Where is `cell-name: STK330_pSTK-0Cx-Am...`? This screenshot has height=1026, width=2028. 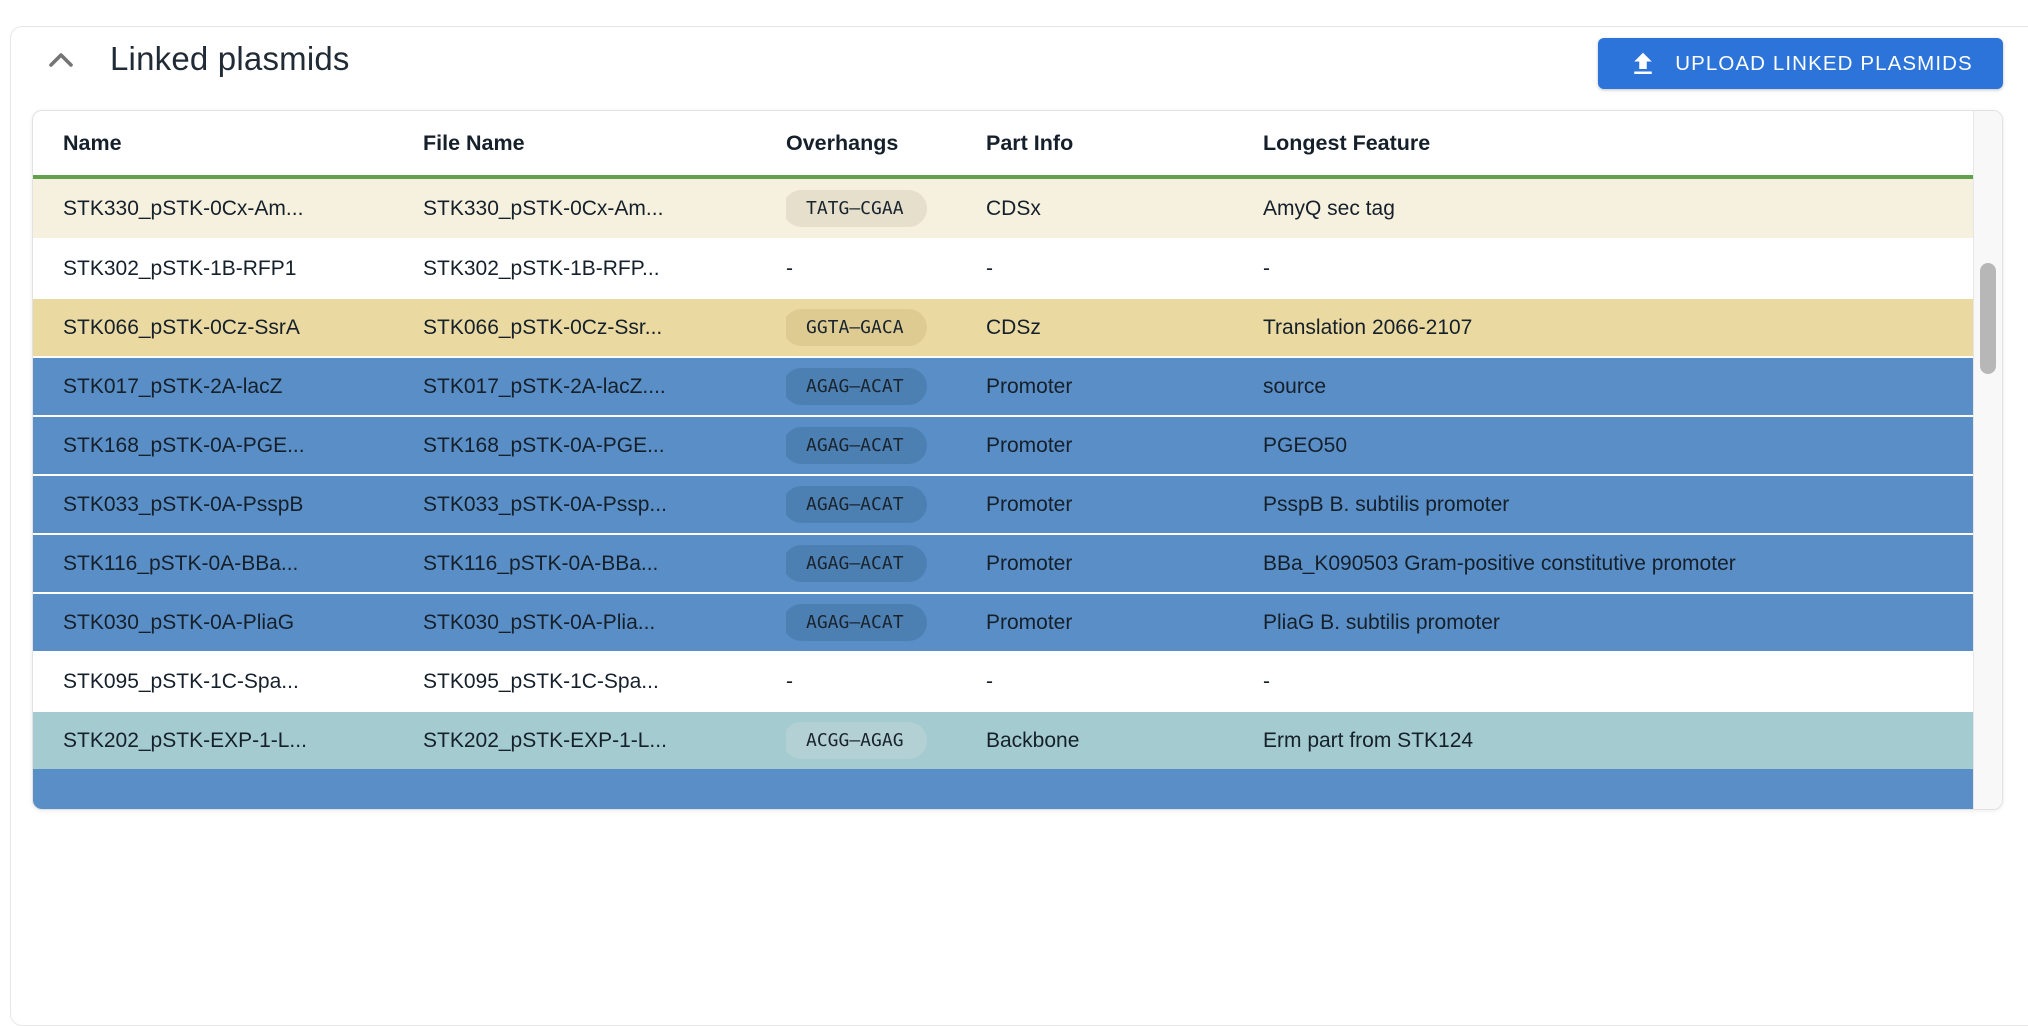
cell-name: STK330_pSTK-0Cx-Am... is located at coordinates (183, 208).